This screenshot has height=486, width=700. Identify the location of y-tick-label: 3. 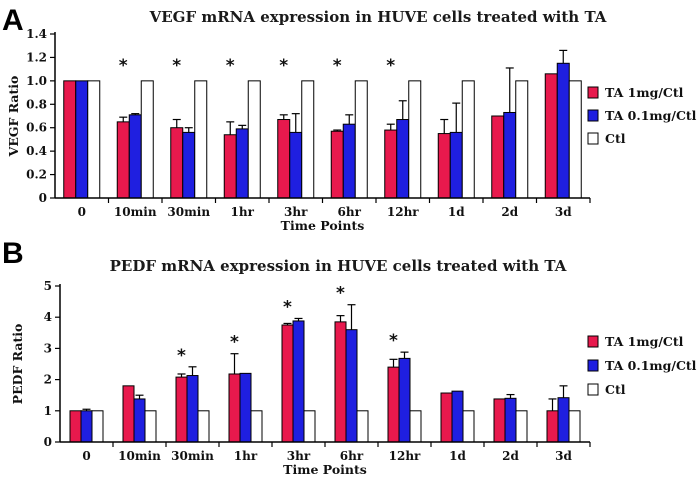
(48, 348).